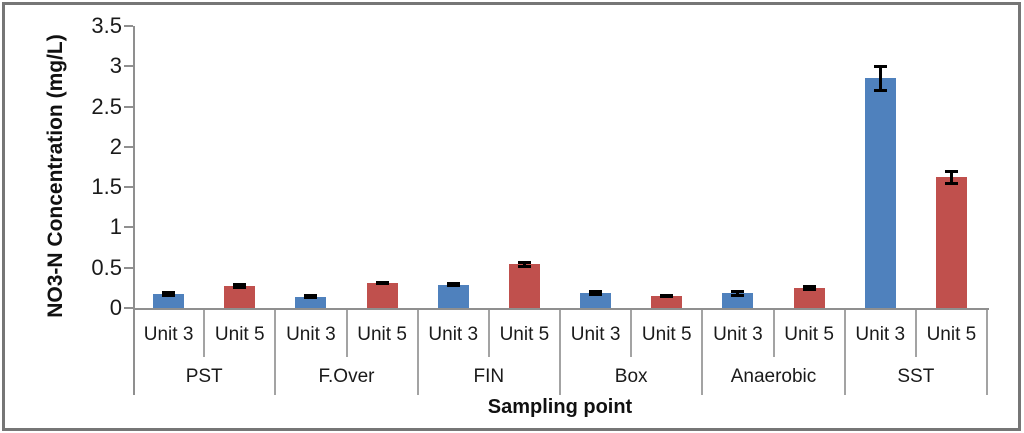 Image resolution: width=1024 pixels, height=433 pixels. What do you see at coordinates (106, 267) in the screenshot?
I see `y-tick-label: 0.5` at bounding box center [106, 267].